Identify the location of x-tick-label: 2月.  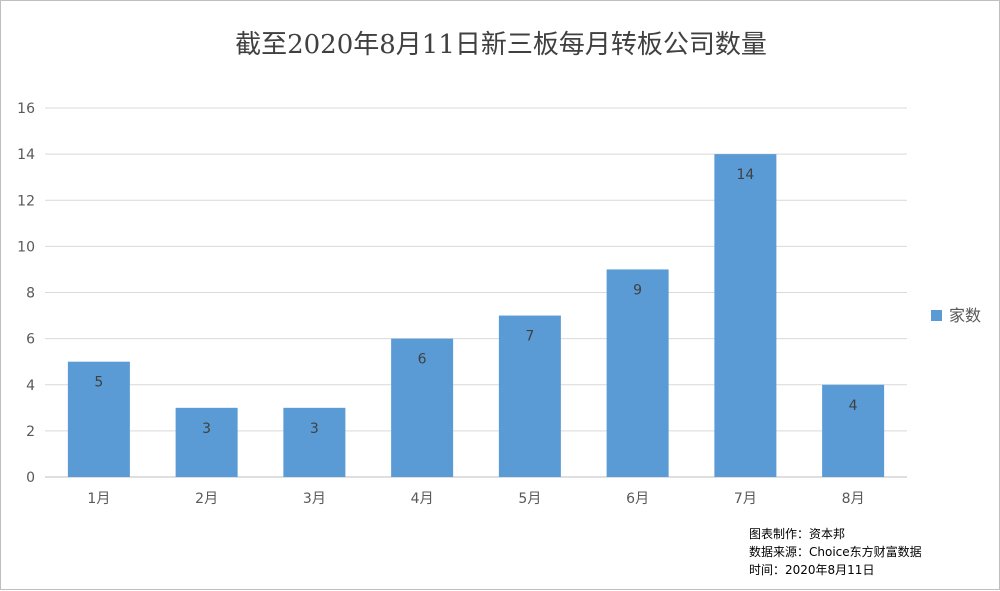
(206, 499).